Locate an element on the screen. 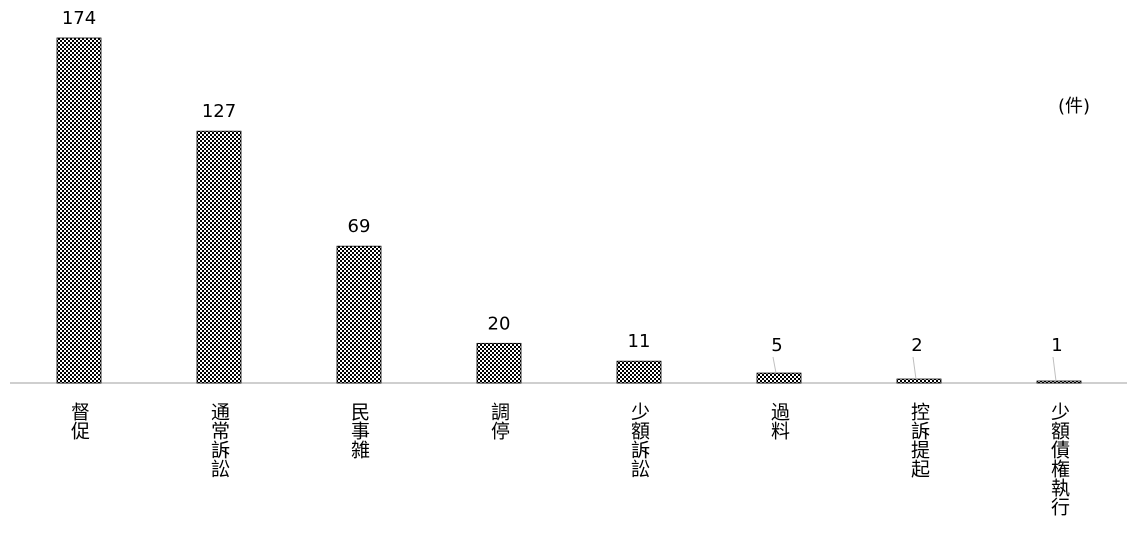 This screenshot has height=547, width=1127. category-label-2: 民事雑 is located at coordinates (359, 430).